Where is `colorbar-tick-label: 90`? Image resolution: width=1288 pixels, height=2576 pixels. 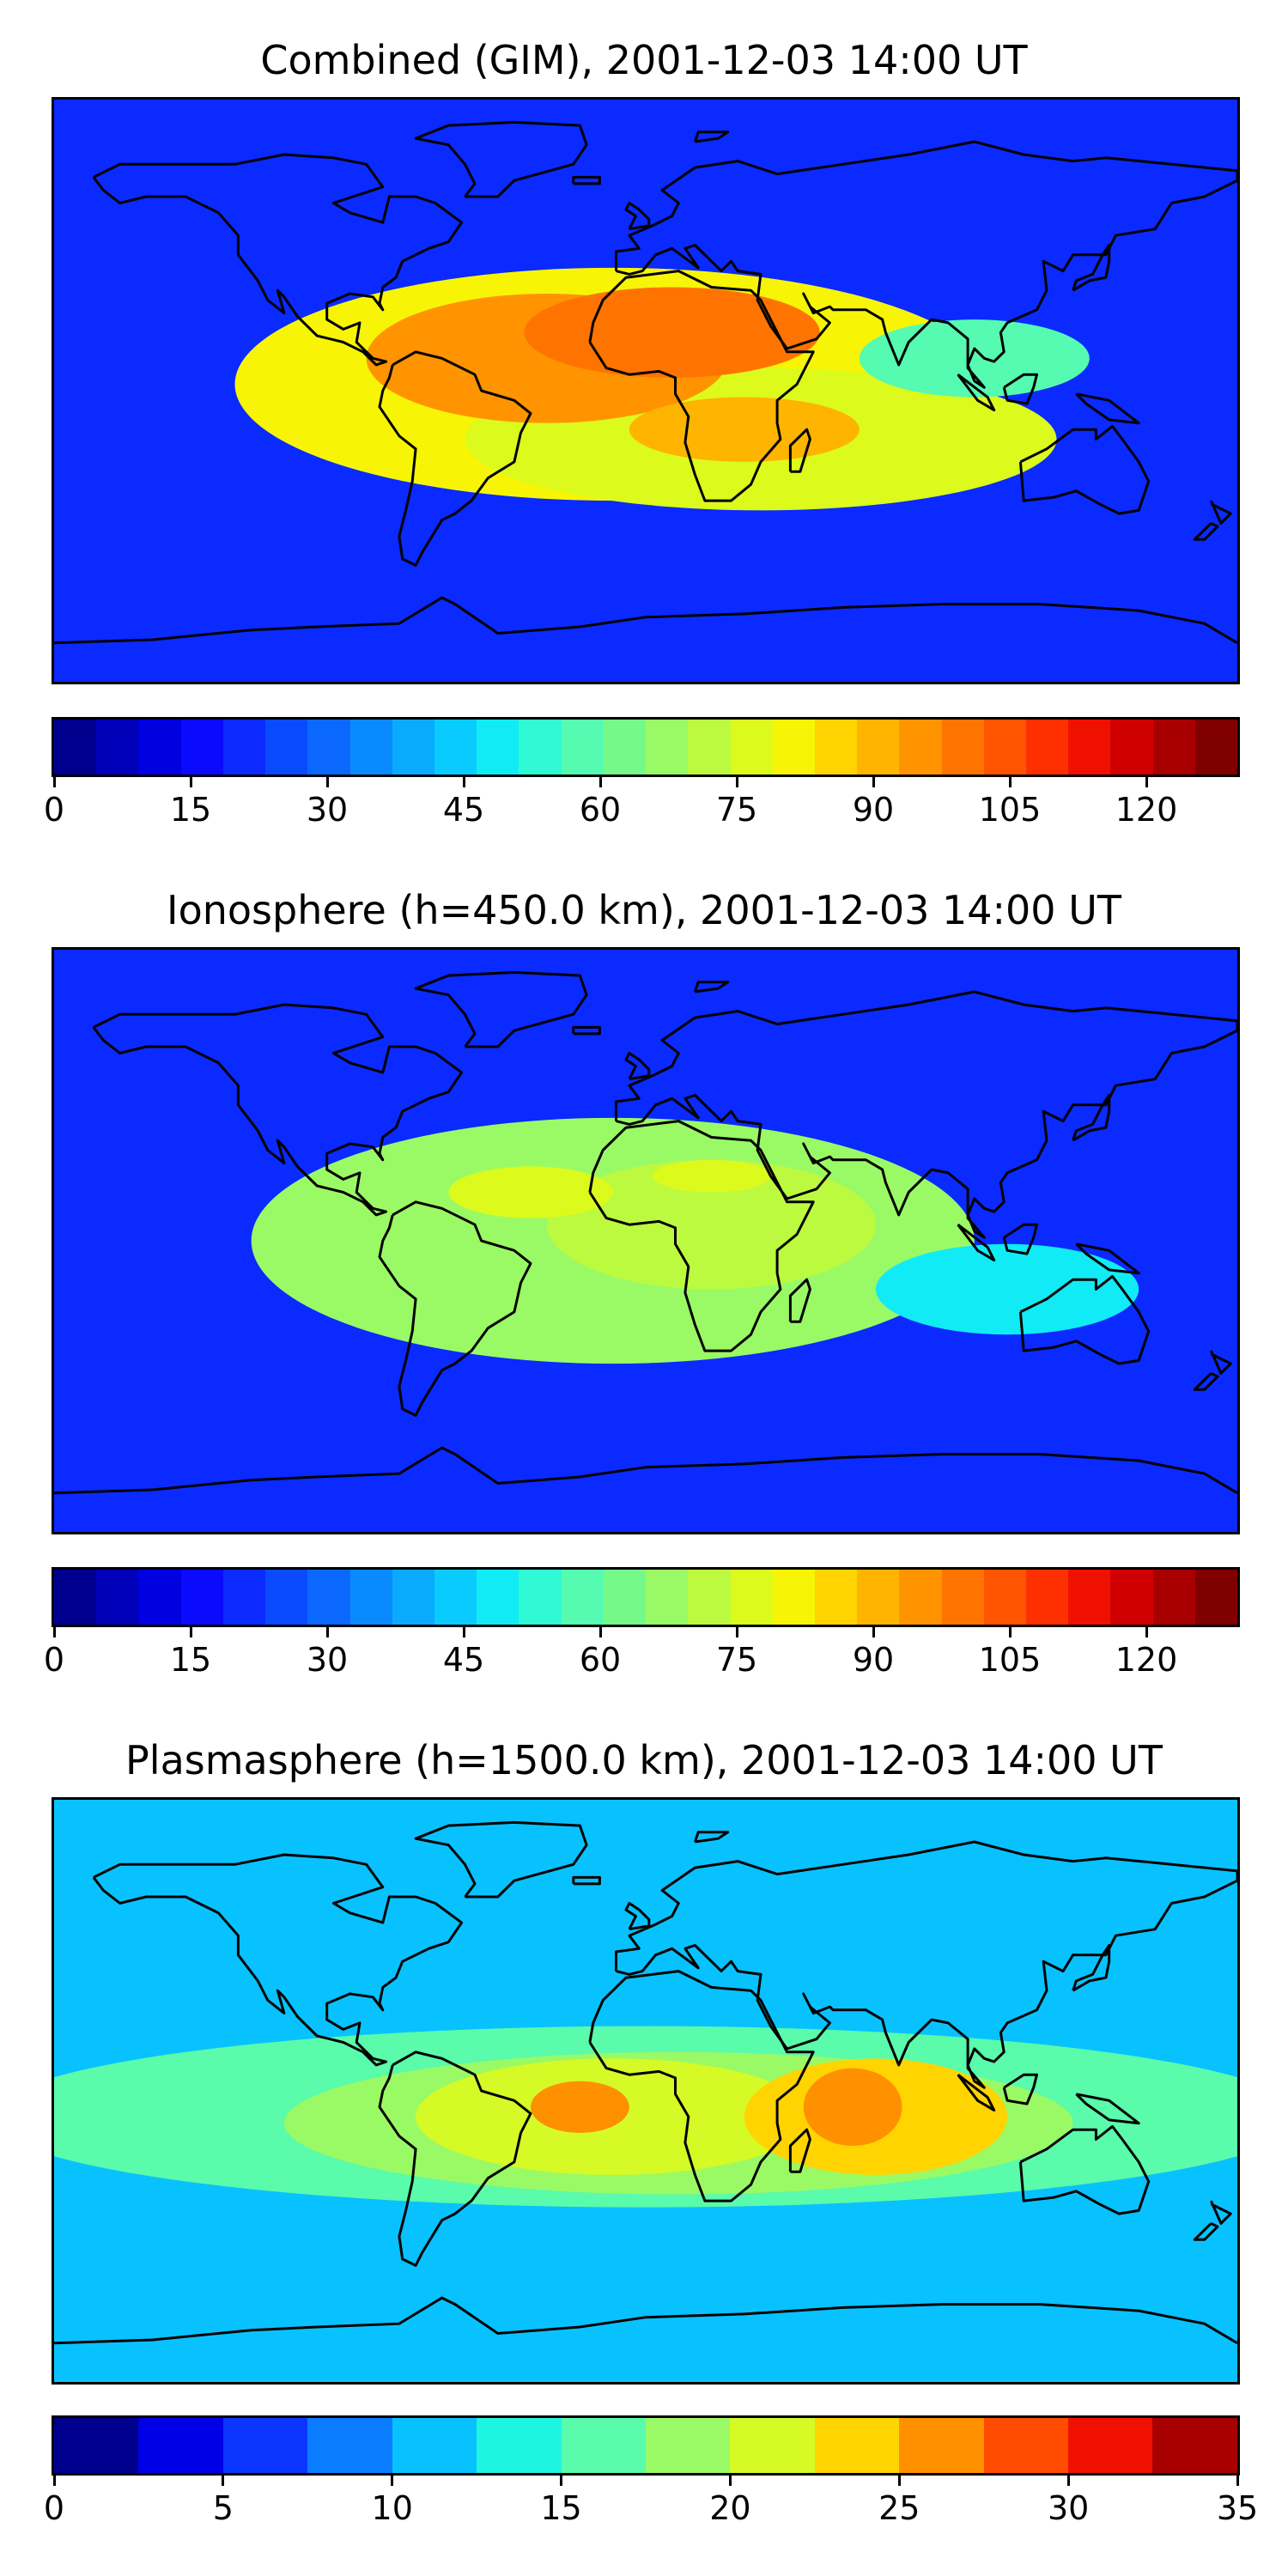
colorbar-tick-label: 90 is located at coordinates (874, 810).